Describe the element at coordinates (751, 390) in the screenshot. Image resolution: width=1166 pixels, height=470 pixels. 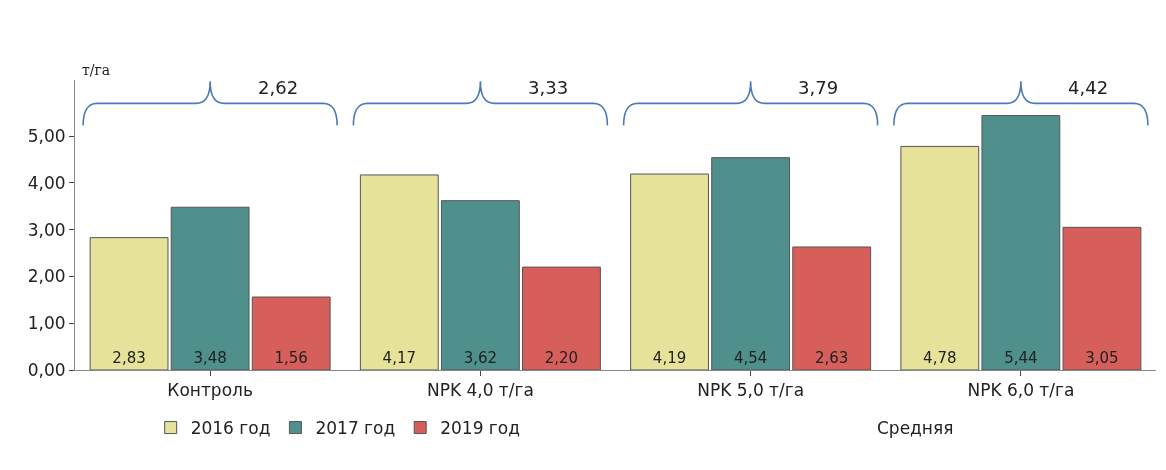
I see `x-tick-label: NPK 5,0 т/га` at that location.